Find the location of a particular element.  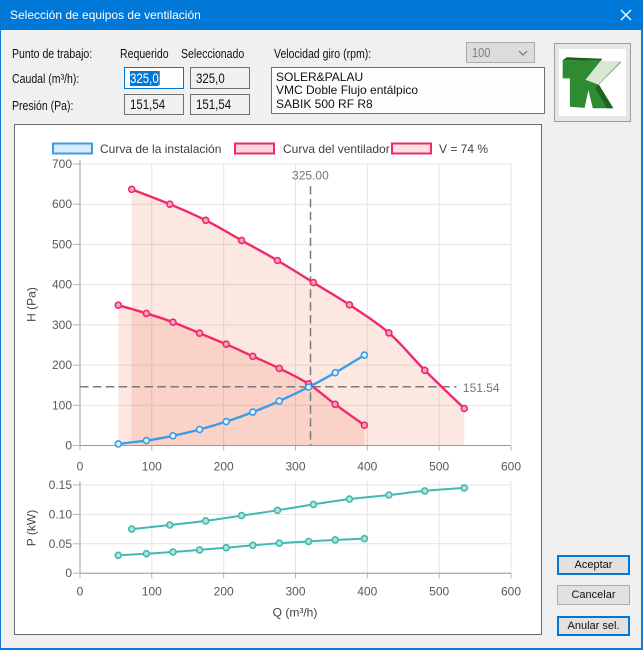

svg-text: Curva de la instalación is located at coordinates (160, 149).